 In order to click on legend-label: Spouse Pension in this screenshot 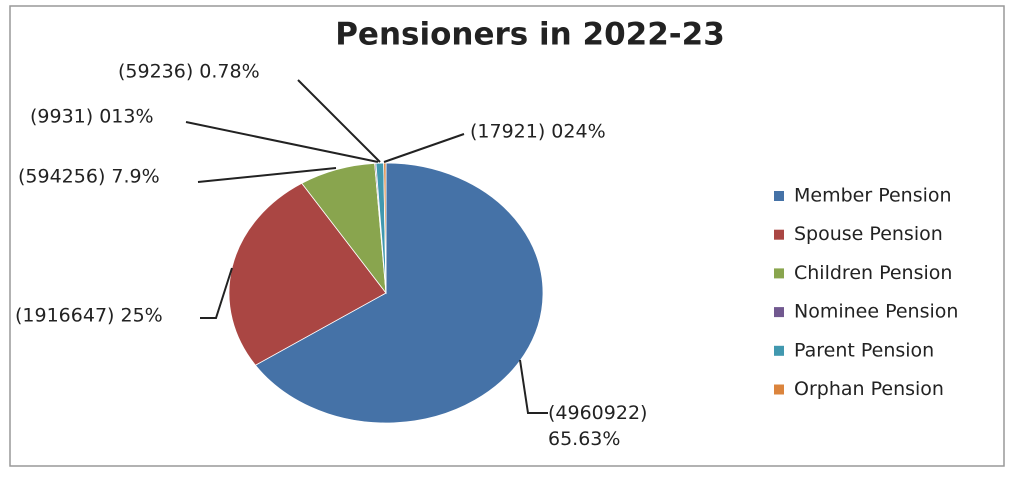, I will do `click(868, 234)`.